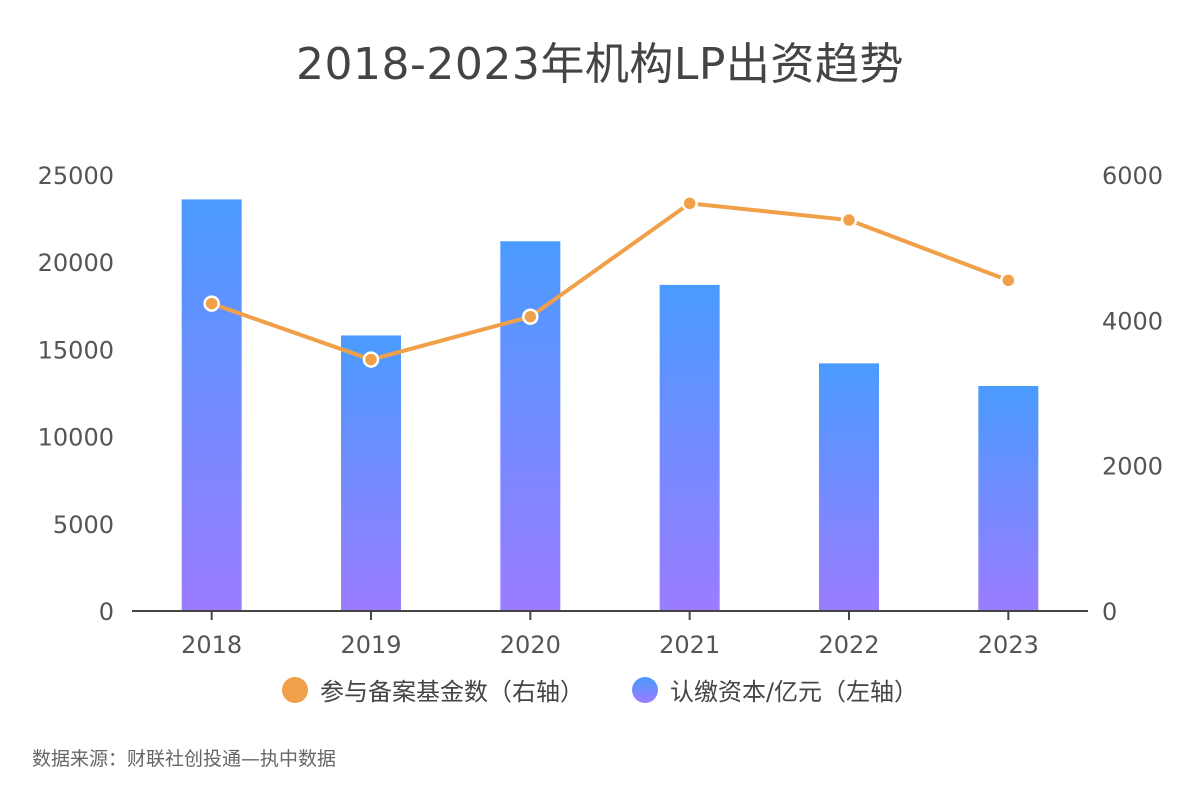 The width and height of the screenshot is (1200, 800). I want to click on right-tick-label: 0, so click(1109, 612).